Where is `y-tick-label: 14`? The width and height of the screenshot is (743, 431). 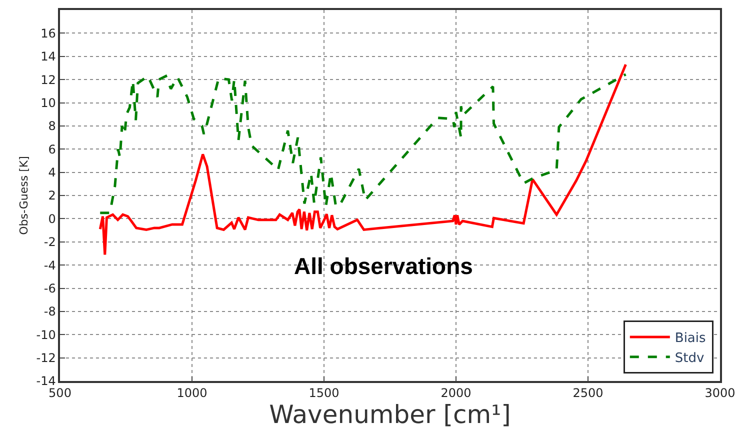 y-tick-label: 14 is located at coordinates (48, 57).